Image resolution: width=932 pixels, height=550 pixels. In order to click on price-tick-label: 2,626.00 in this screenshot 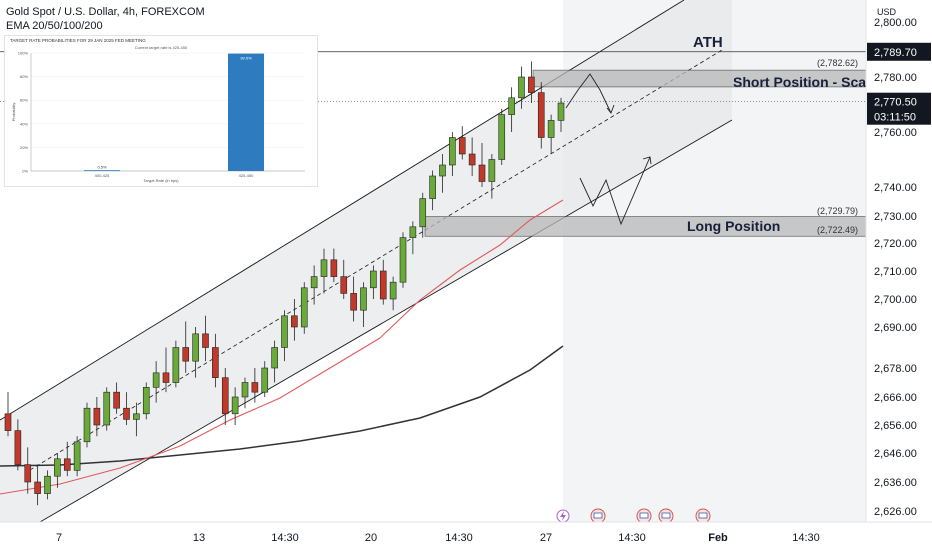, I will do `click(895, 512)`.